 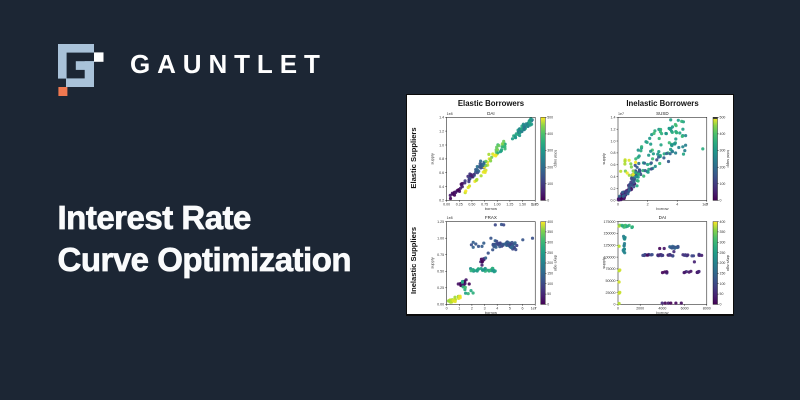 I want to click on svg-text: 3, so click(x=485, y=308).